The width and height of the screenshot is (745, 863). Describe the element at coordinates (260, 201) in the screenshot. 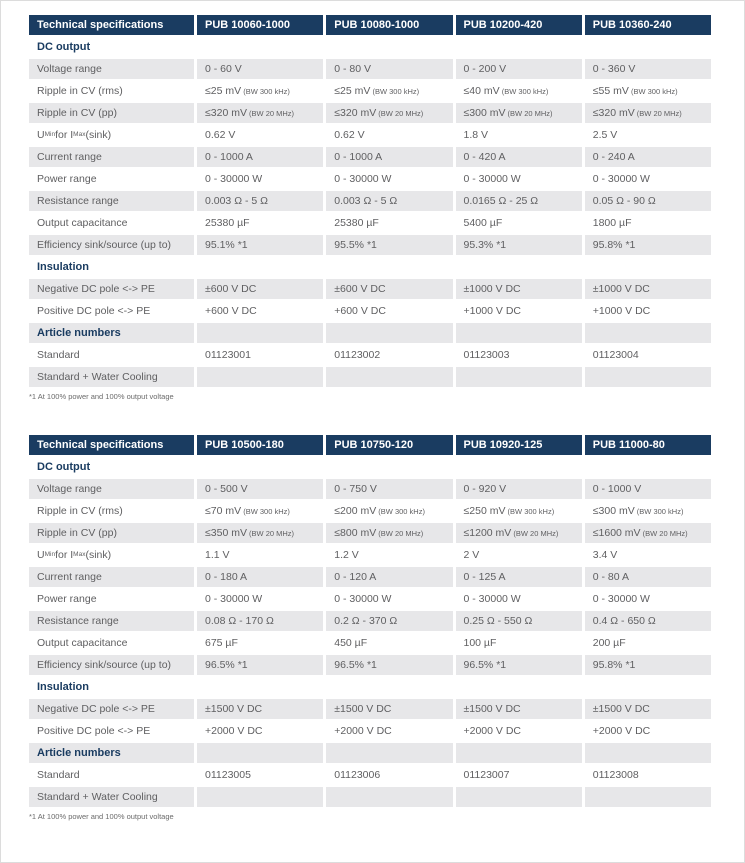

I see `spec-value-cell: 0.003 Ω - 5 Ω` at that location.